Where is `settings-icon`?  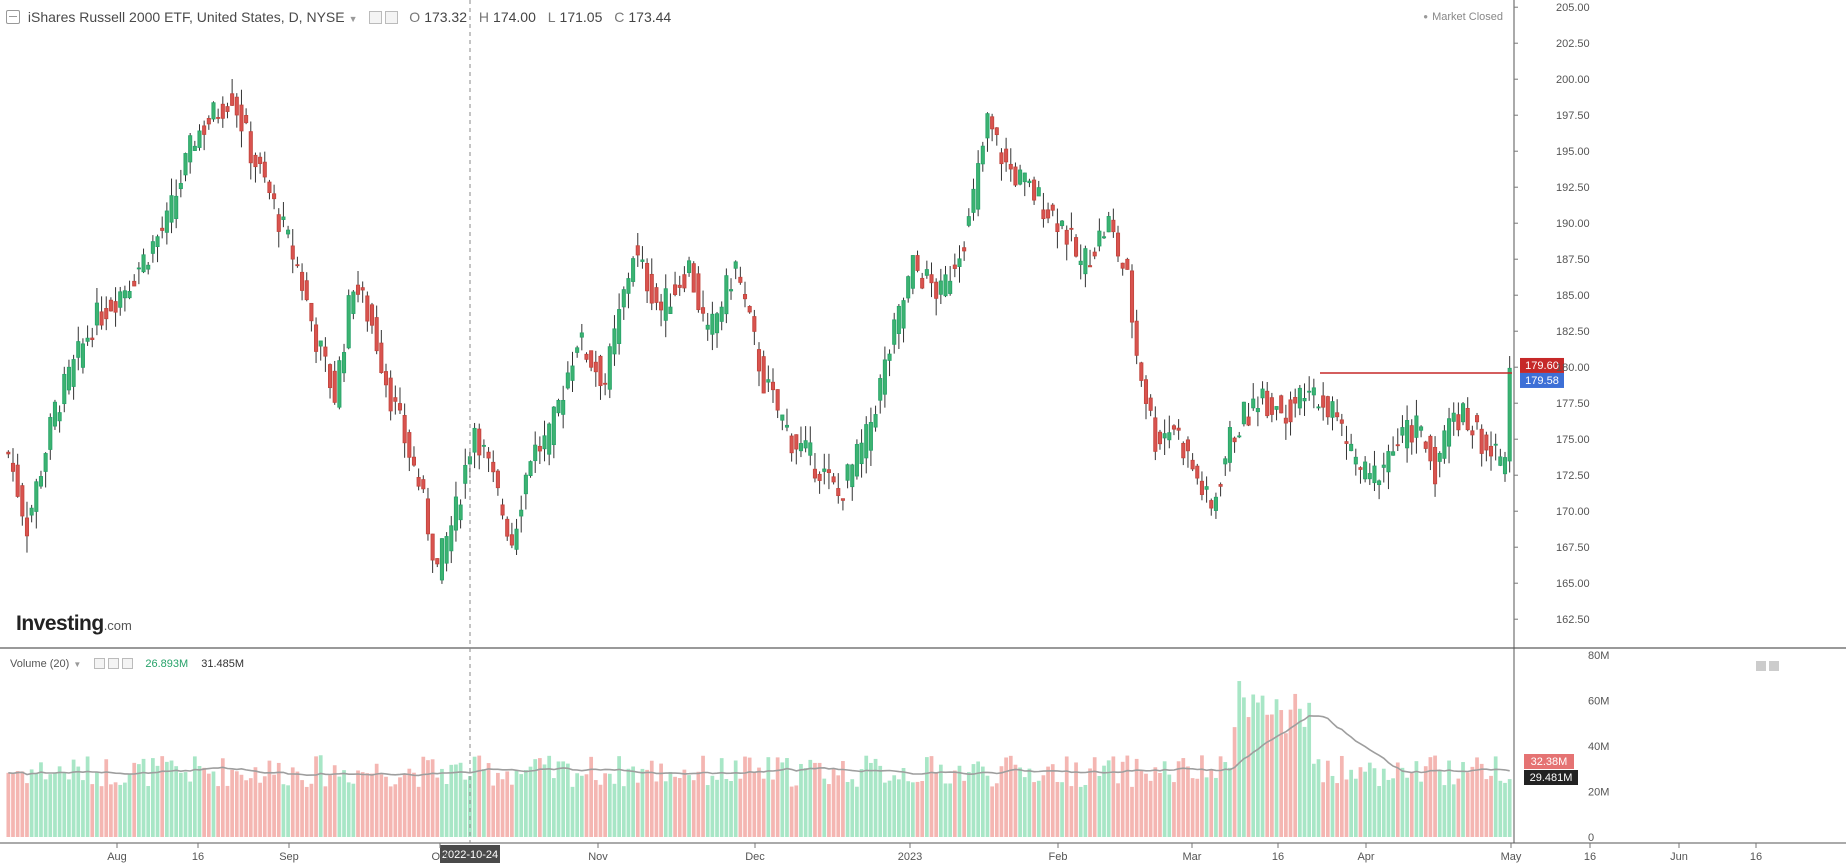 settings-icon is located at coordinates (376, 17).